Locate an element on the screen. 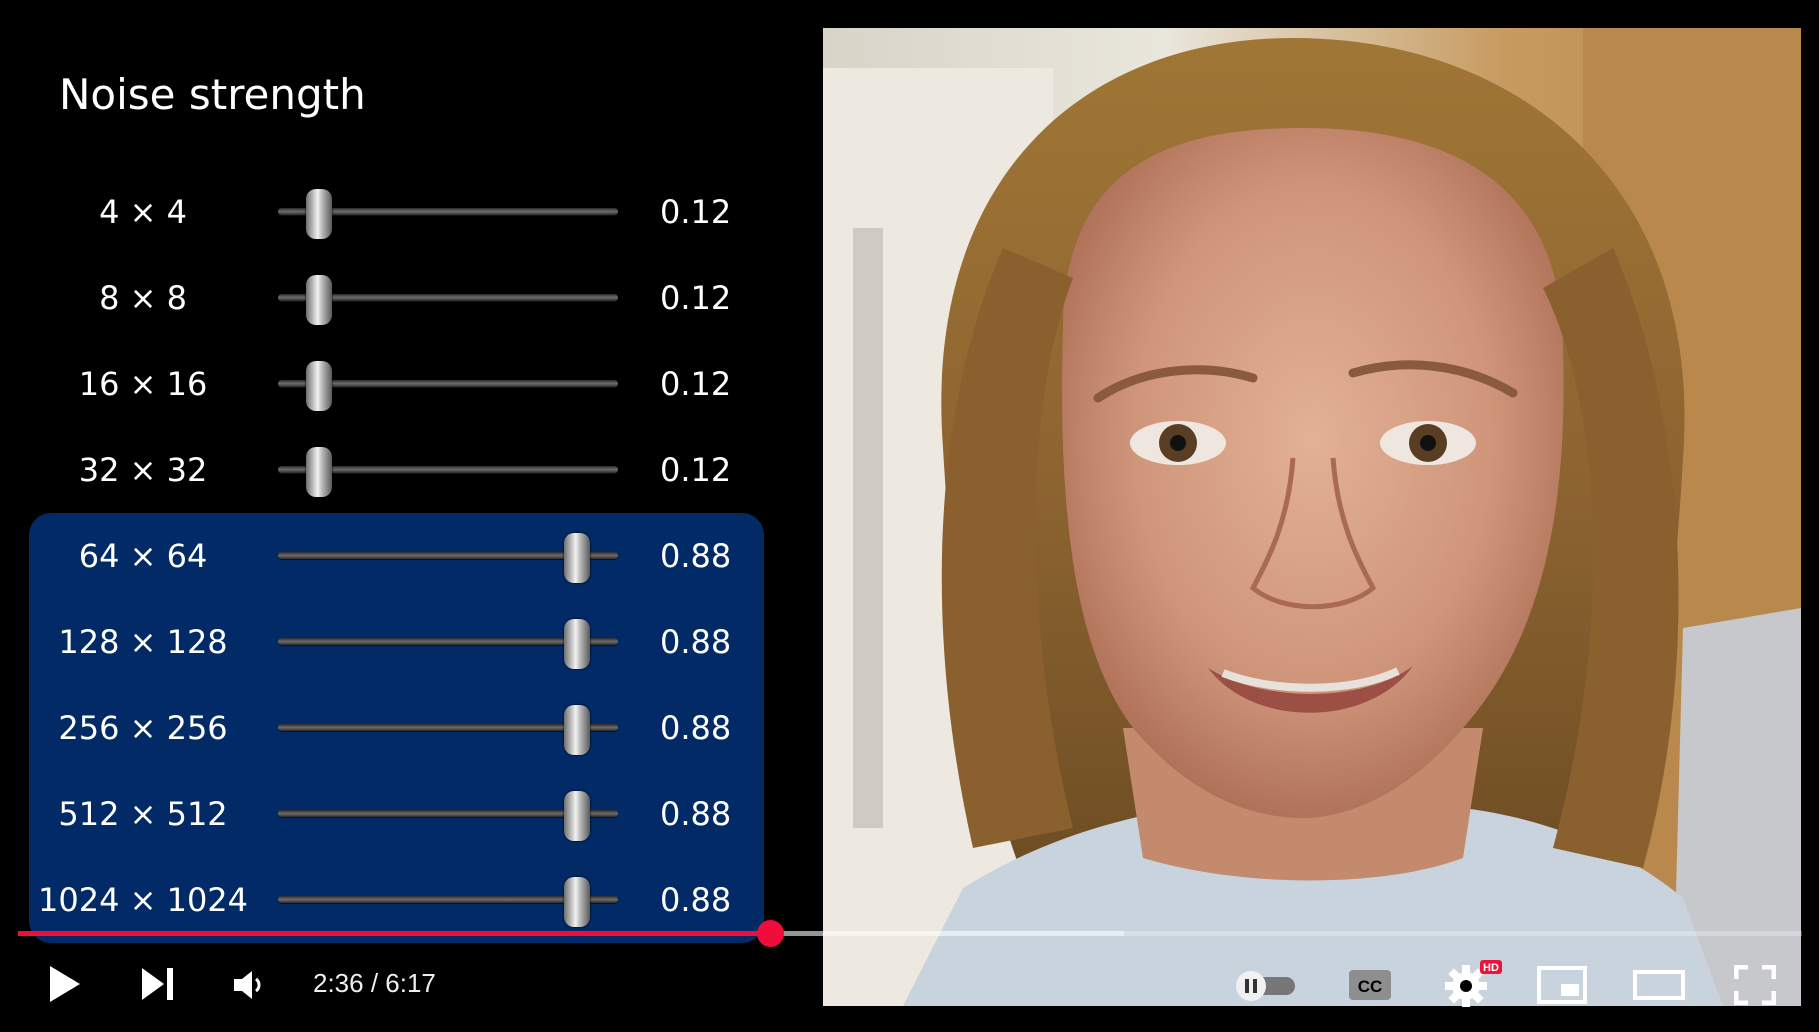 The width and height of the screenshot is (1819, 1032). theater-icon is located at coordinates (1659, 985).